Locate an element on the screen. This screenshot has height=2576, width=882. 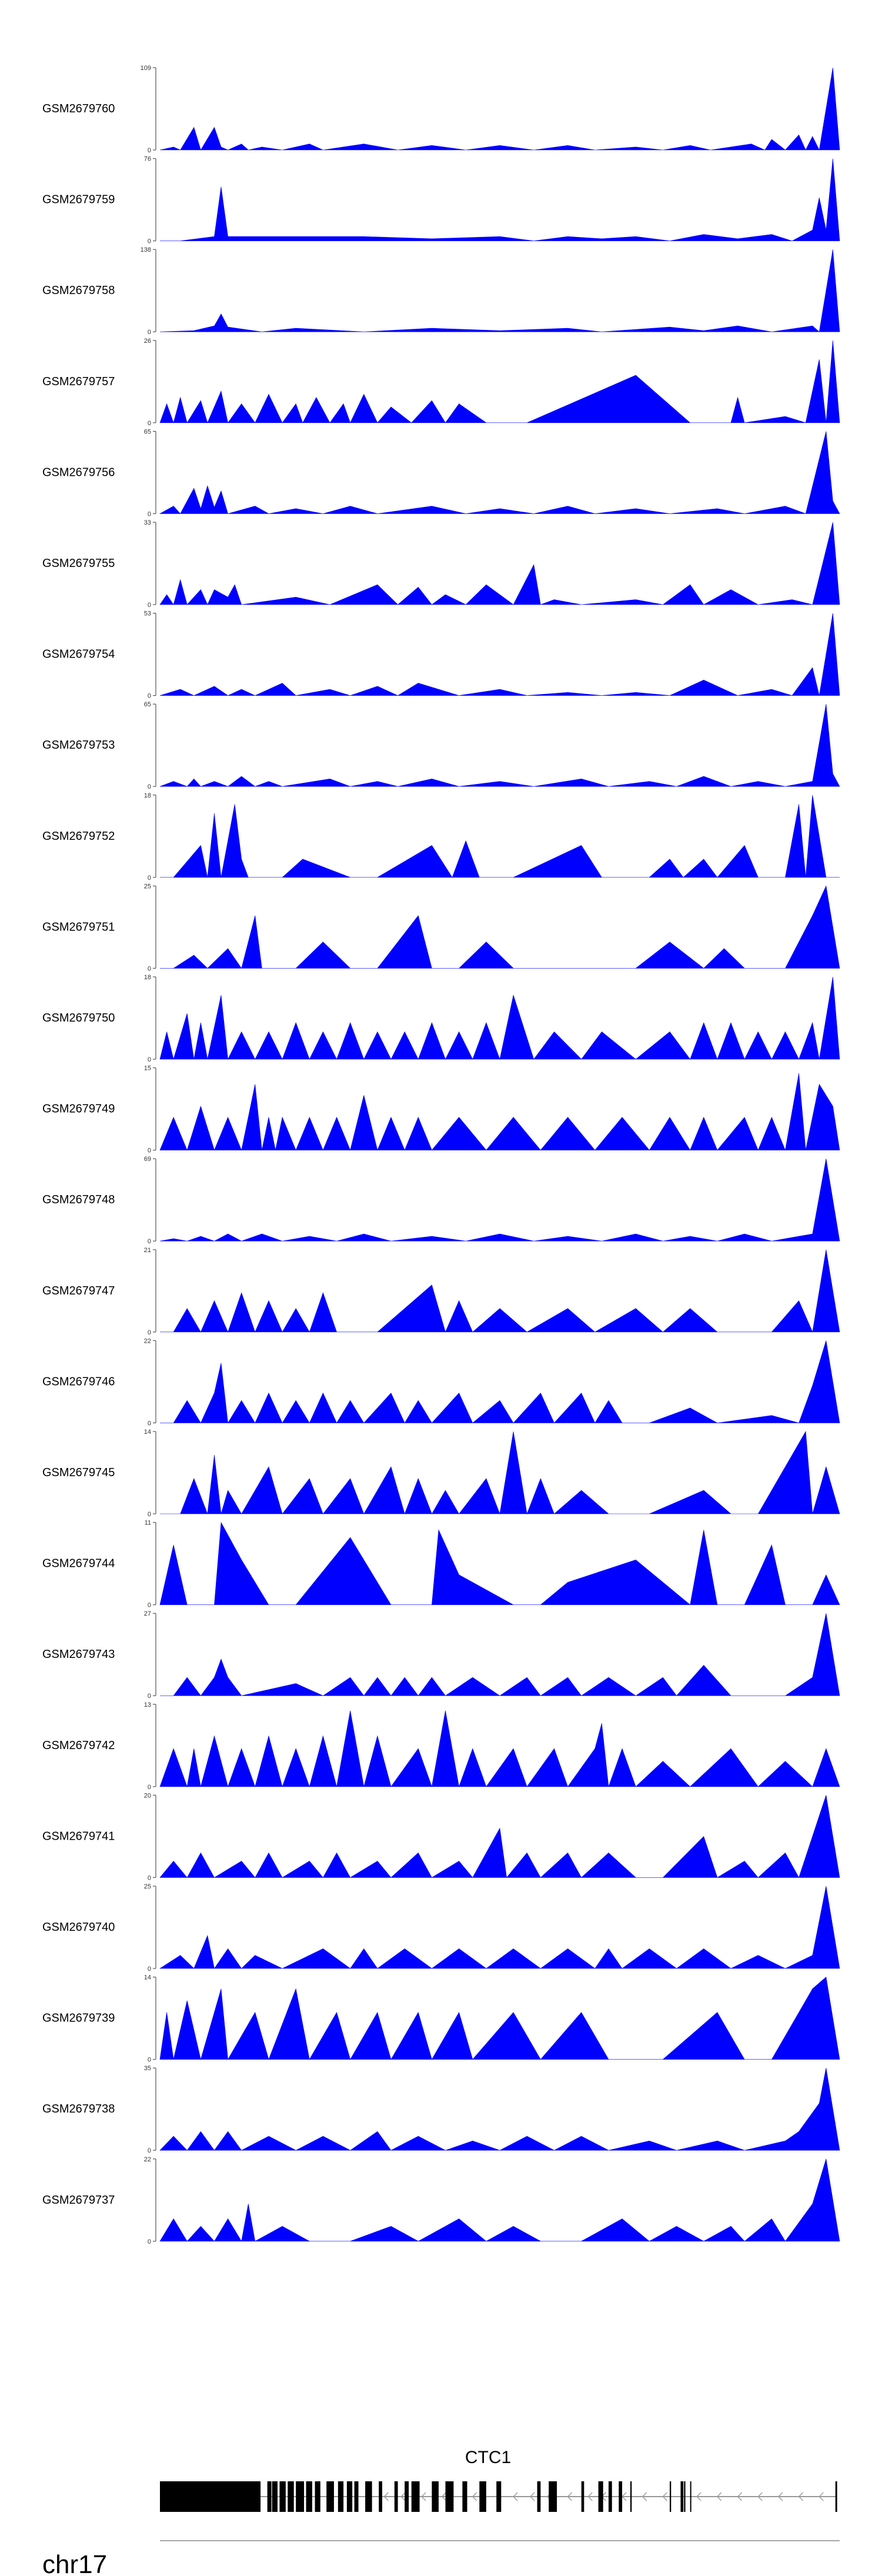
track-name: GSM2679756 is located at coordinates (78, 472).